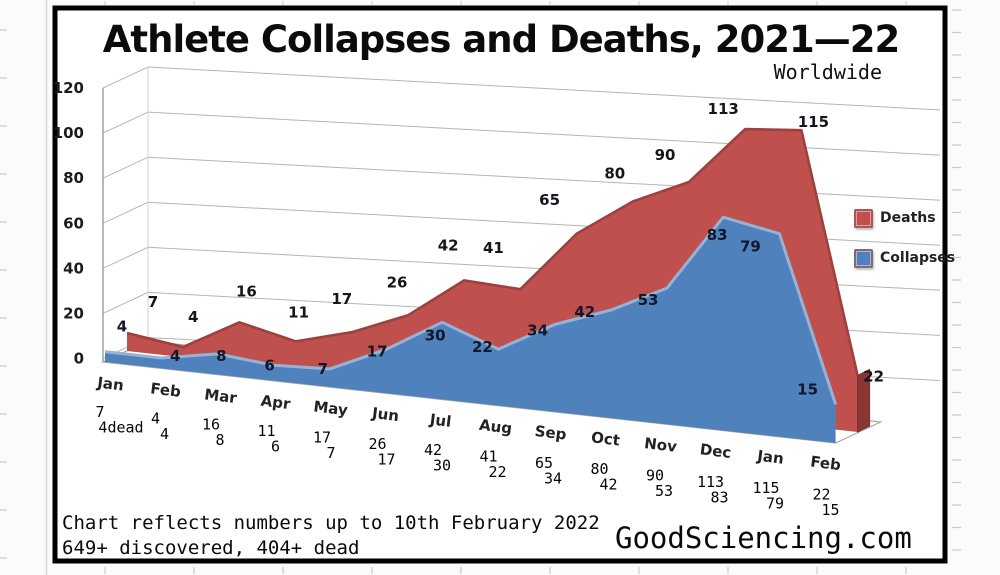 This screenshot has height=575, width=1000. I want to click on legend-label-deaths: Deaths, so click(908, 218).